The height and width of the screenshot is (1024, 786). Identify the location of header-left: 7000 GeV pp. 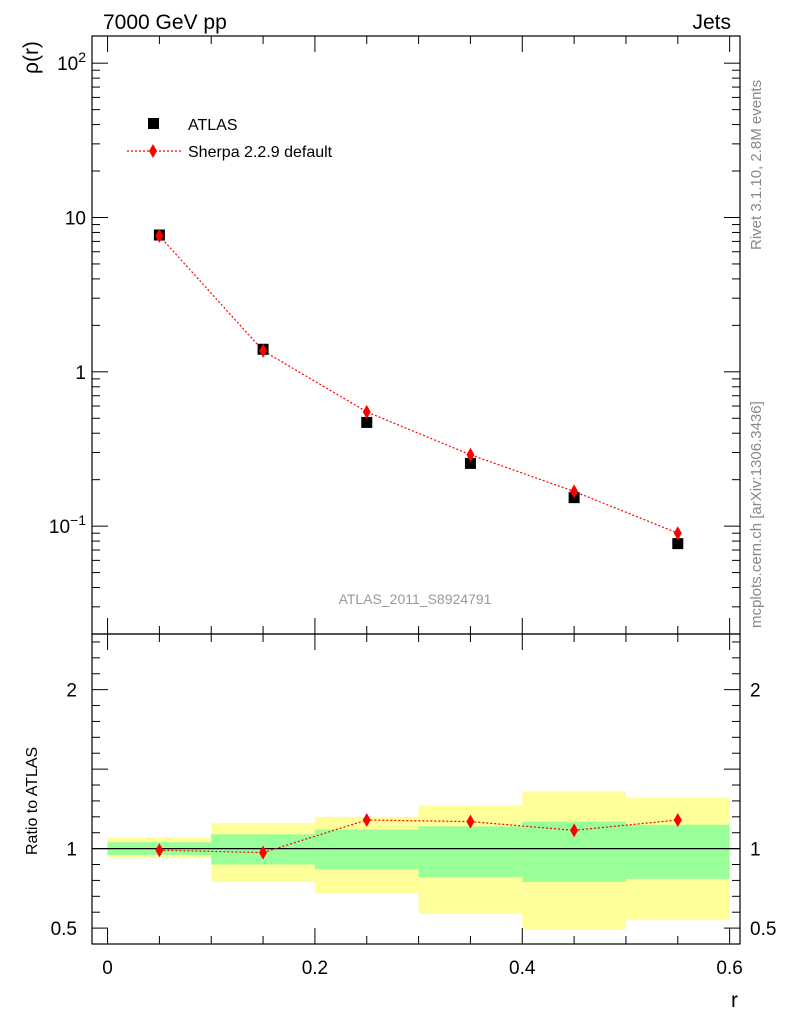
(165, 22).